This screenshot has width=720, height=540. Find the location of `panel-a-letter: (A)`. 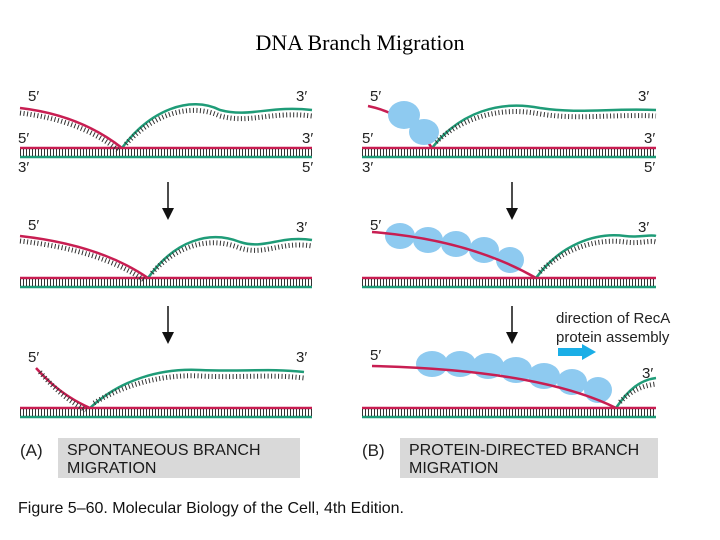

panel-a-letter: (A) is located at coordinates (31, 450).